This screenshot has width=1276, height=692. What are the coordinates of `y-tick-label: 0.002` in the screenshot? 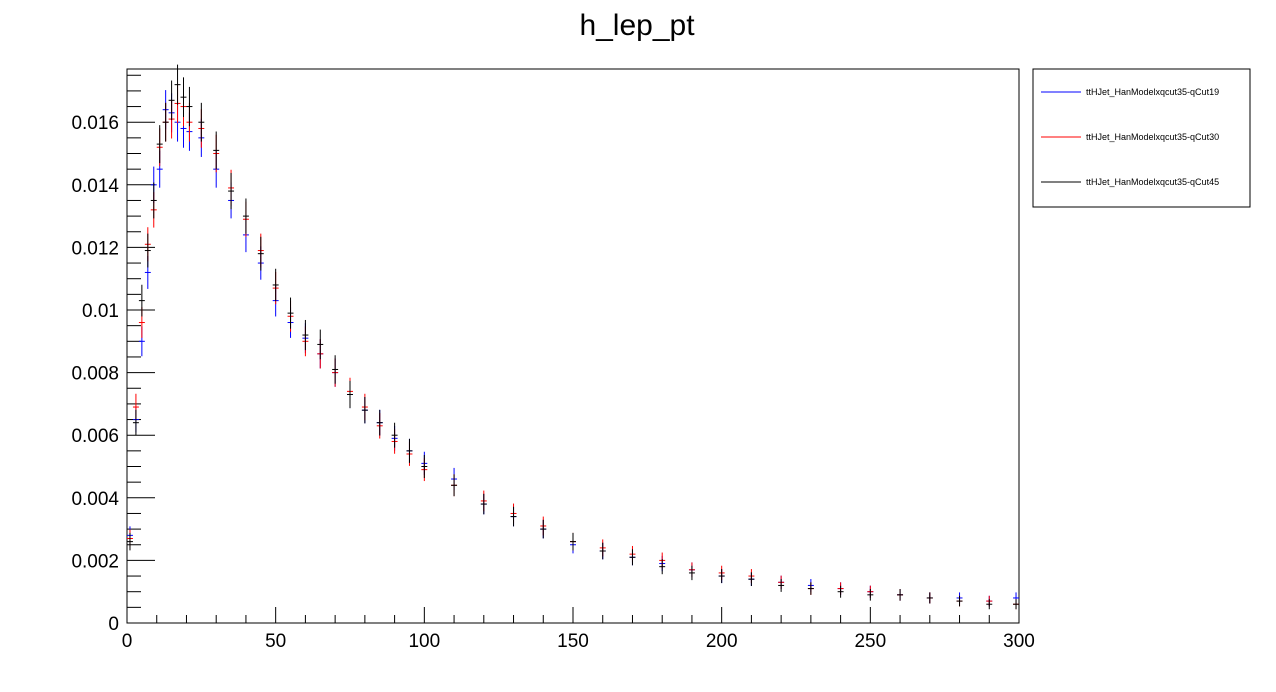 It's located at (95, 561).